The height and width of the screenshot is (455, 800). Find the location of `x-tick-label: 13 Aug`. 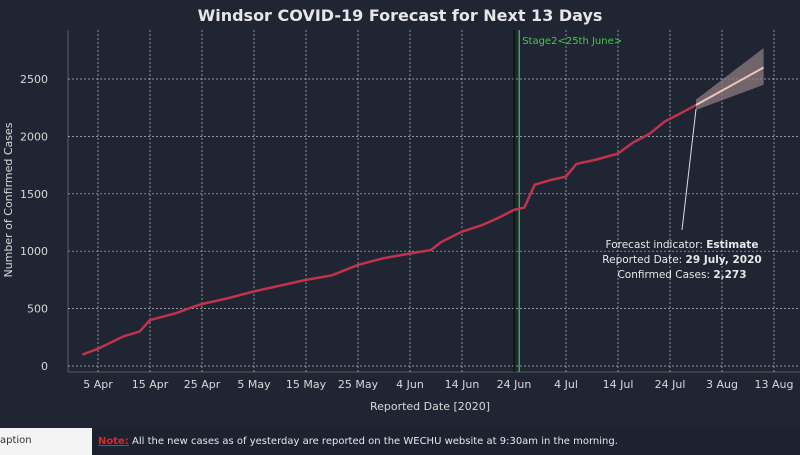

x-tick-label: 13 Aug is located at coordinates (774, 384).